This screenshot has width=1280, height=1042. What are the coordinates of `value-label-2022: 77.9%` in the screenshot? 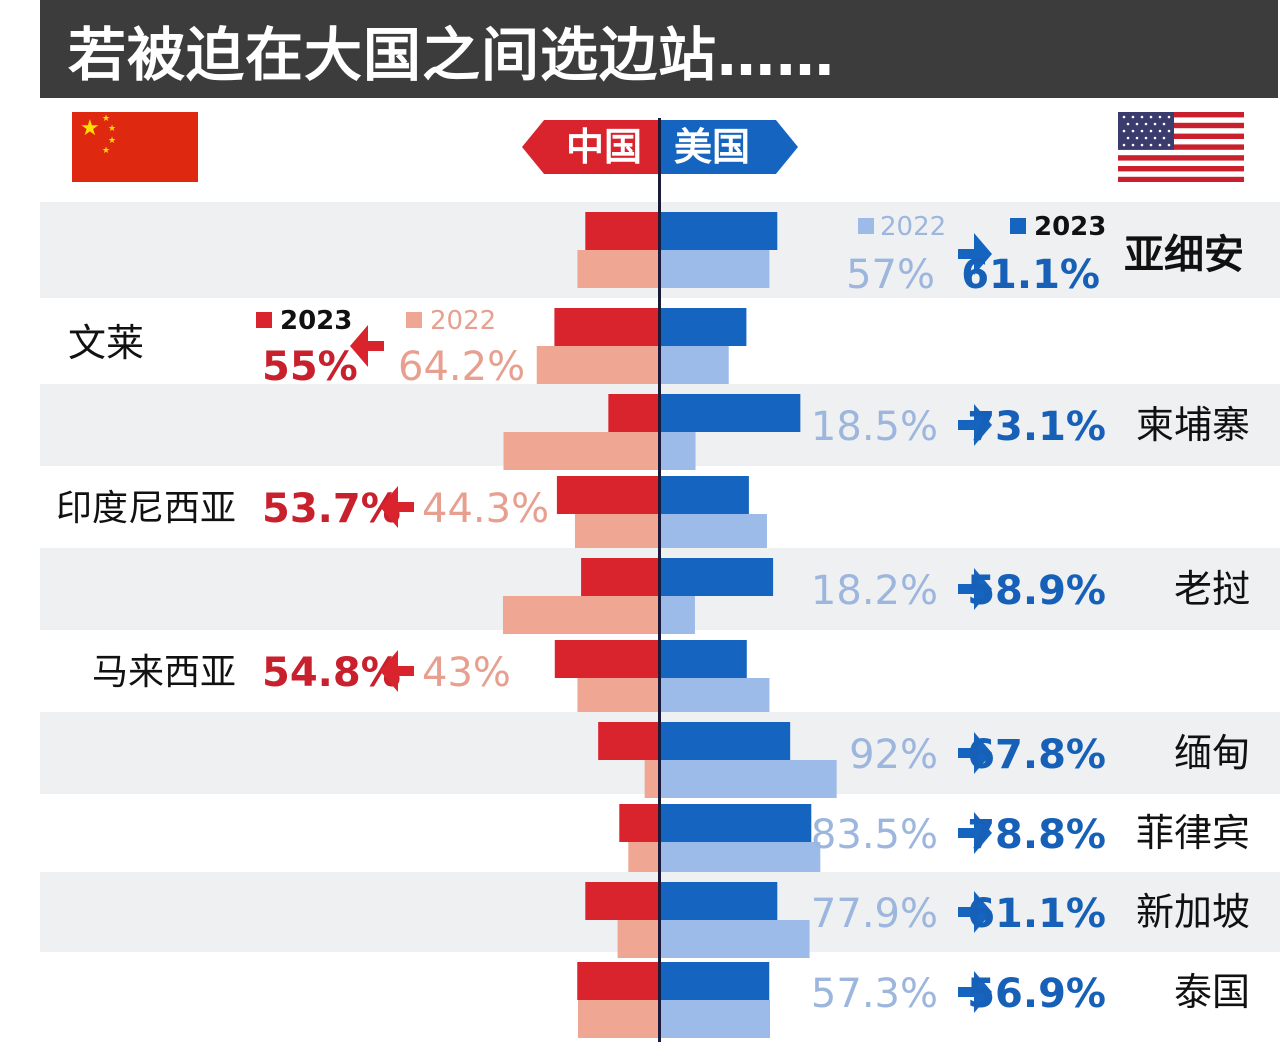 It's located at (874, 914).